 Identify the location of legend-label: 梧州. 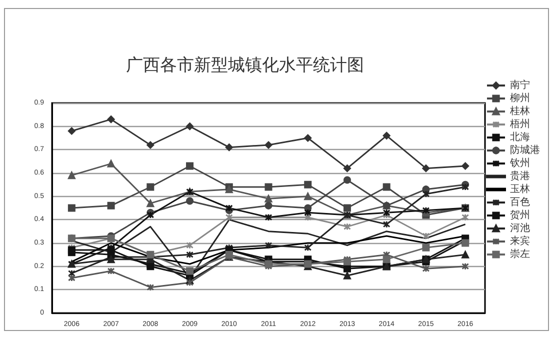
(519, 124).